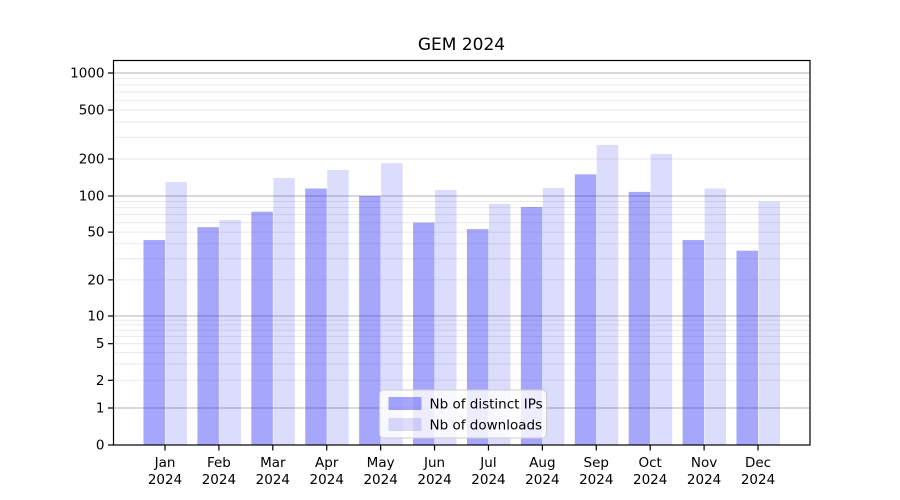  I want to click on legend-swatch-downloads, so click(405, 424).